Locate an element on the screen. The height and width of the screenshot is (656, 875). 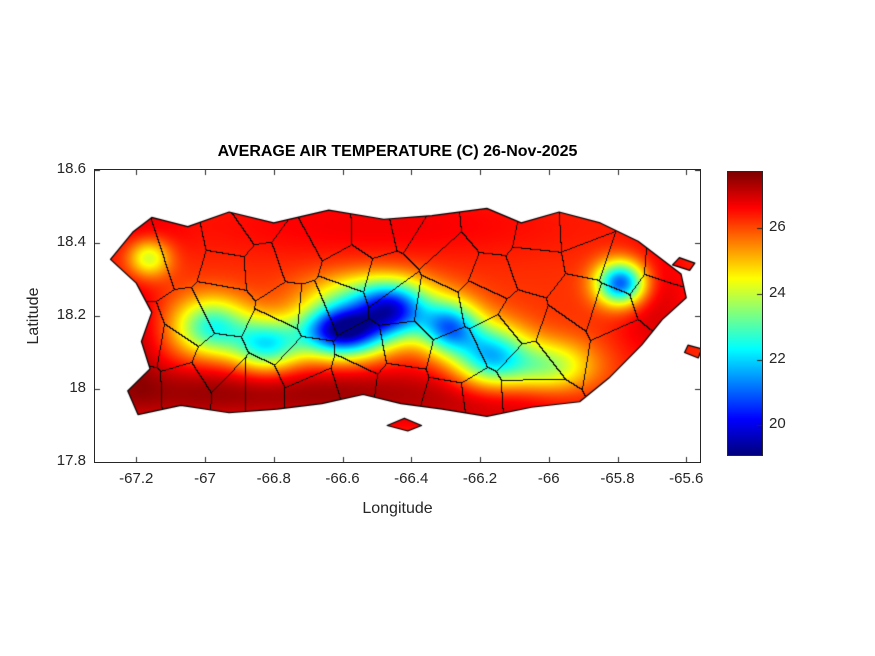
x-tick-label: -67 is located at coordinates (205, 478).